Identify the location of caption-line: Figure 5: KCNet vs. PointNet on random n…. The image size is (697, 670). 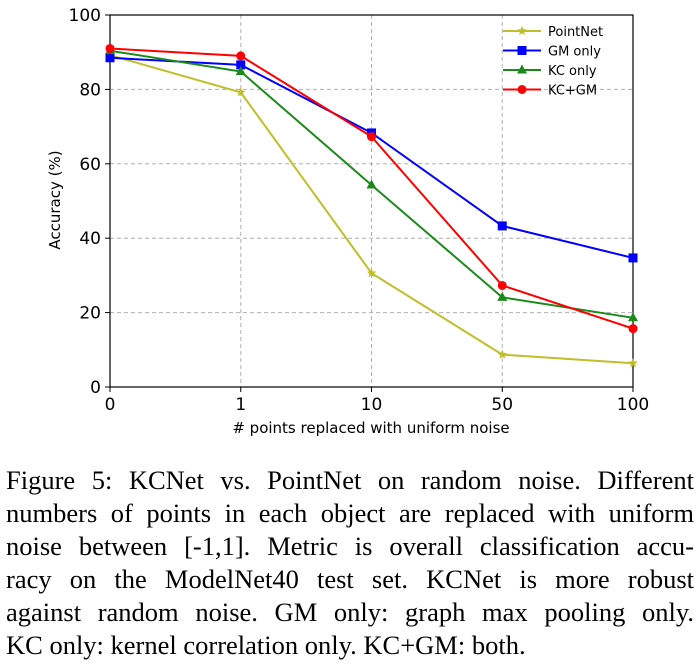
(350, 480).